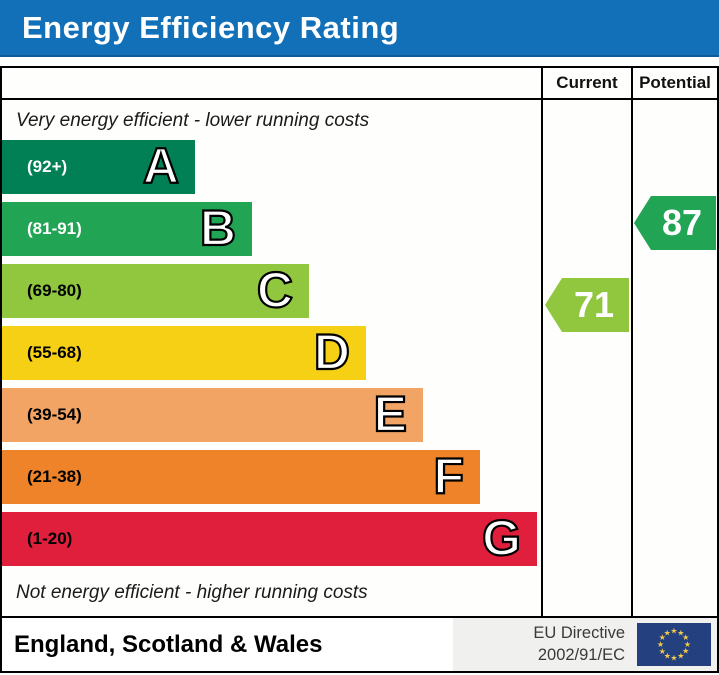 This screenshot has width=719, height=675. Describe the element at coordinates (211, 27) in the screenshot. I see `page-title: Energy Efficiency Rating` at that location.